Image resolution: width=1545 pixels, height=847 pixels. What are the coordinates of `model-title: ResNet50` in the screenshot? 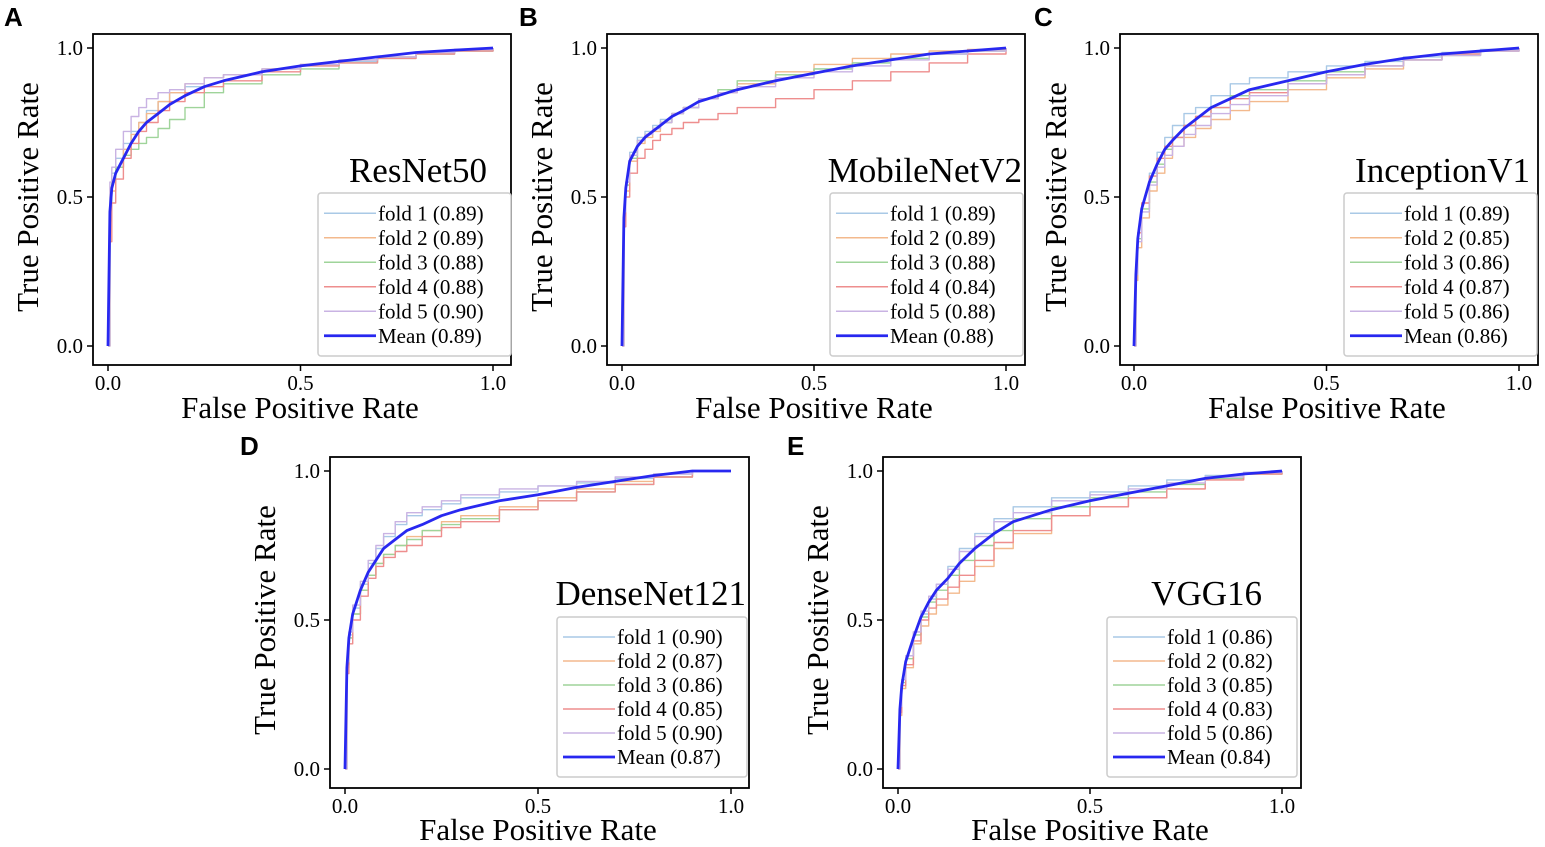 It's located at (418, 170).